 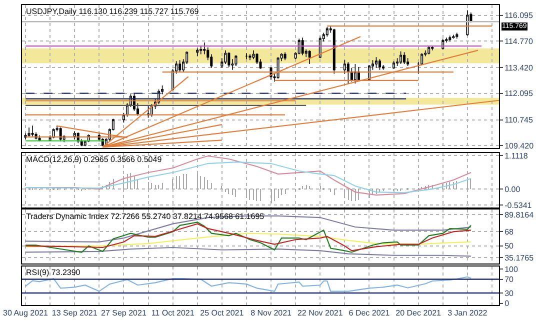 What do you see at coordinates (509, 279) in the screenshot?
I see `y-tick-label: 70` at bounding box center [509, 279].